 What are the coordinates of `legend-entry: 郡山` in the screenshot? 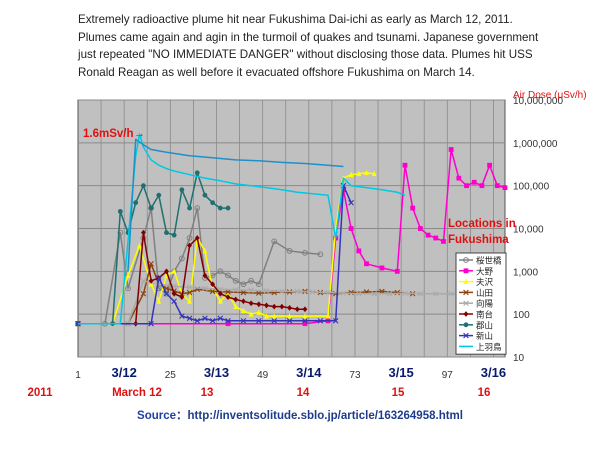 It's located at (476, 325).